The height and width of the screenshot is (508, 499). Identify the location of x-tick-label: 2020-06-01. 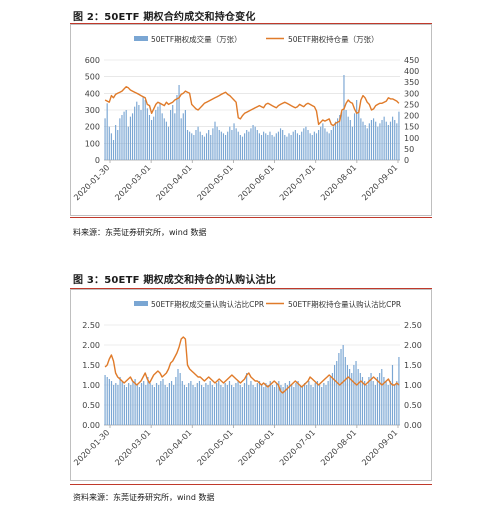
(256, 447).